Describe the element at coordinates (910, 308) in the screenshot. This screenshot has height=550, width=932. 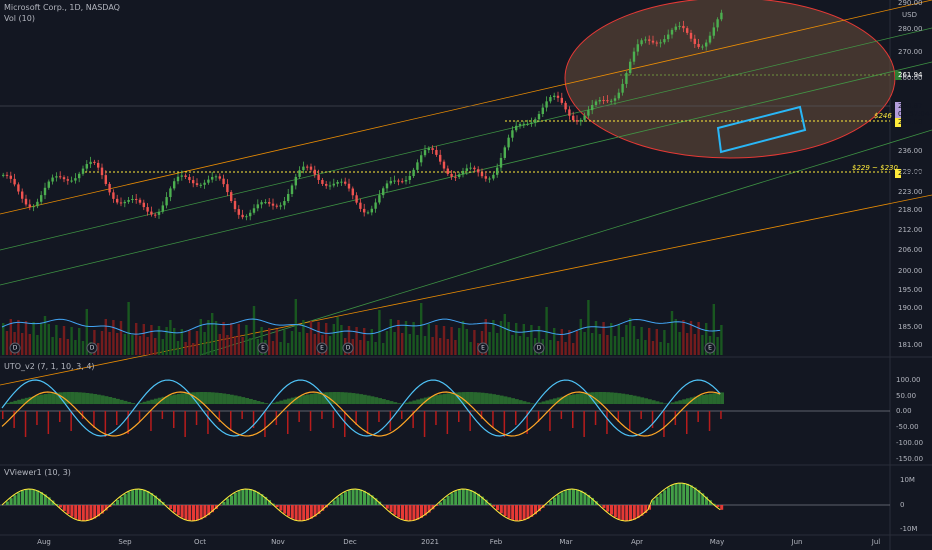
I see `price-tick-label: 190.00` at that location.